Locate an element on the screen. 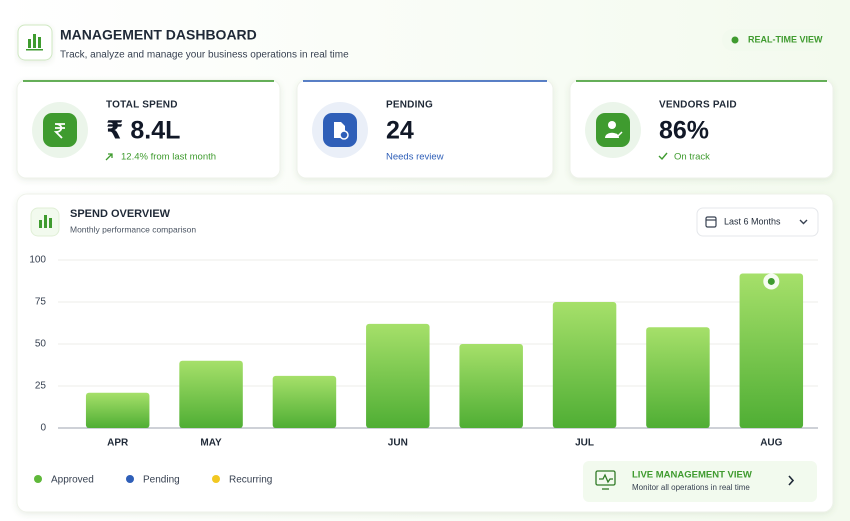 The width and height of the screenshot is (850, 521). x-tick-label: AUG is located at coordinates (771, 443).